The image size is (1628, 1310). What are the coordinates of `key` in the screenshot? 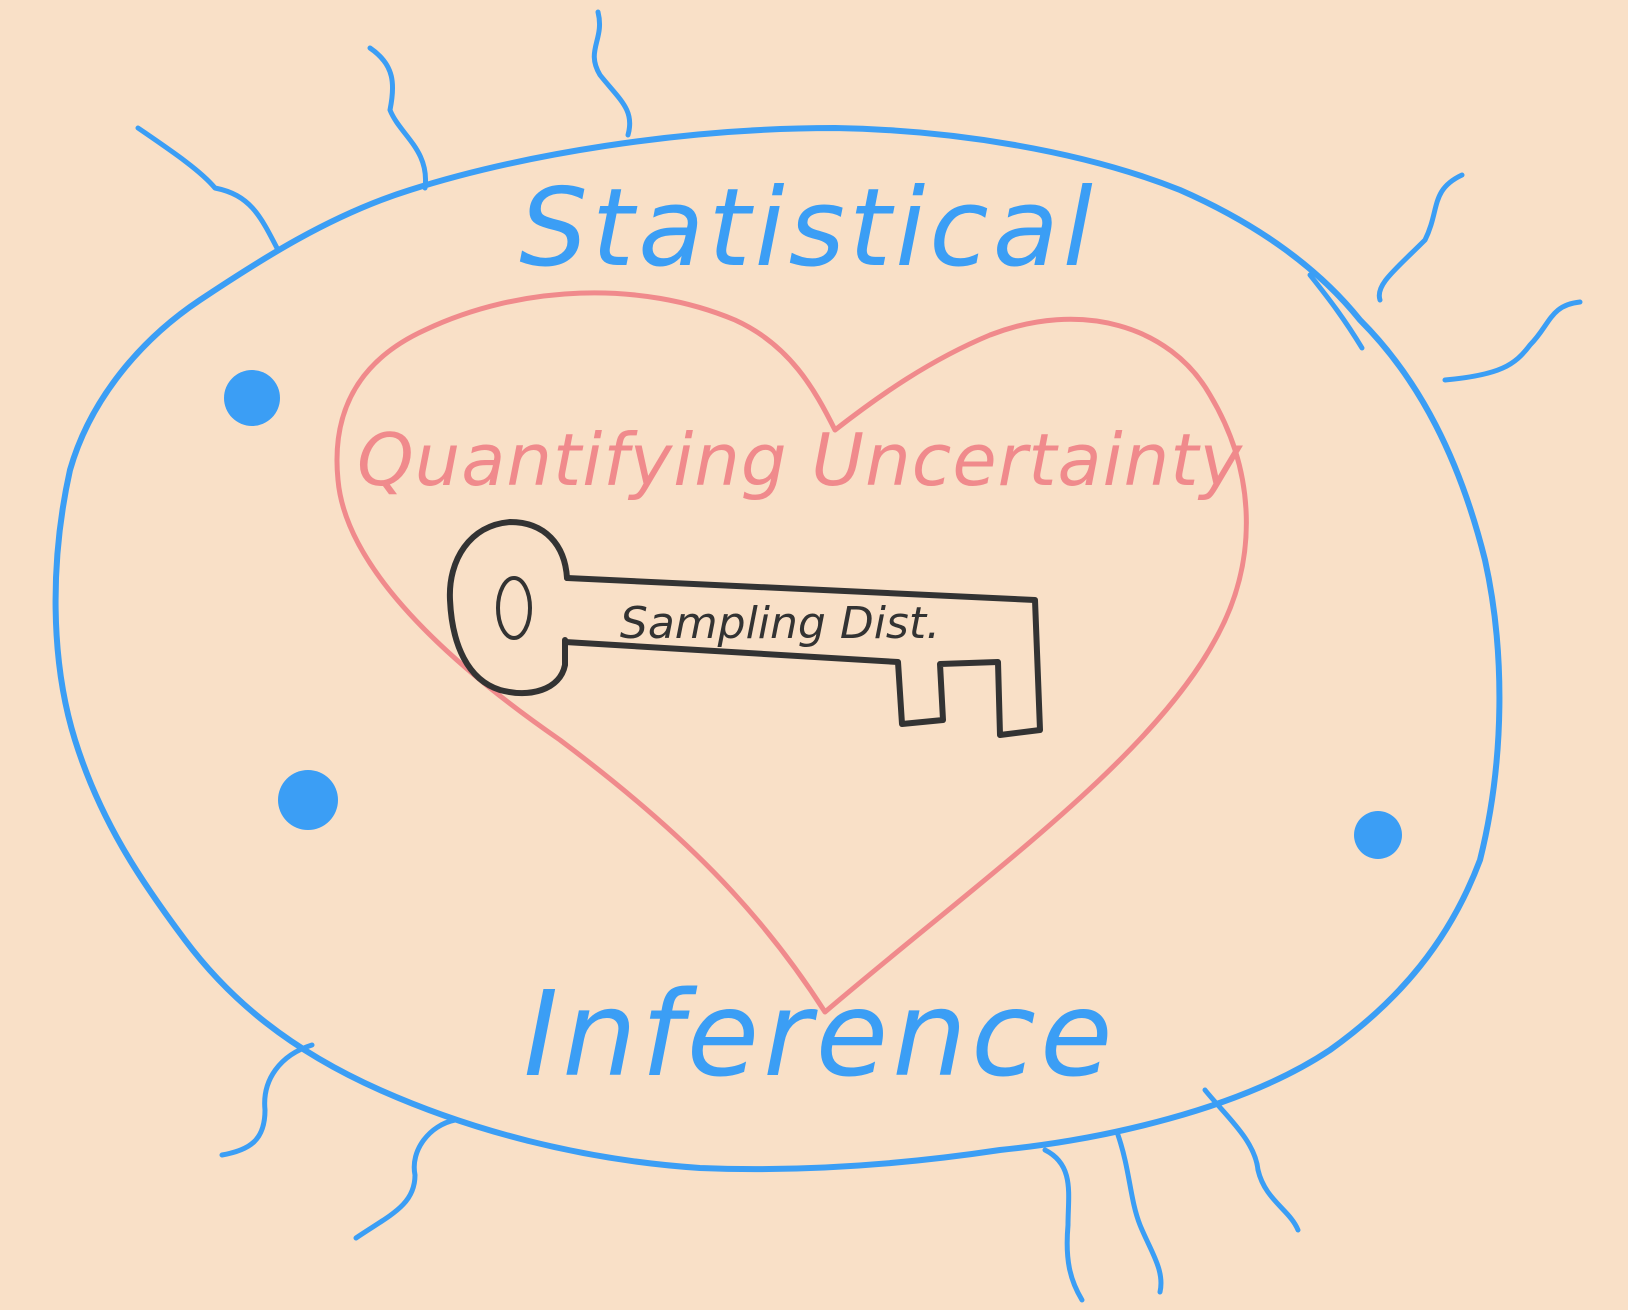 It's located at (744, 628).